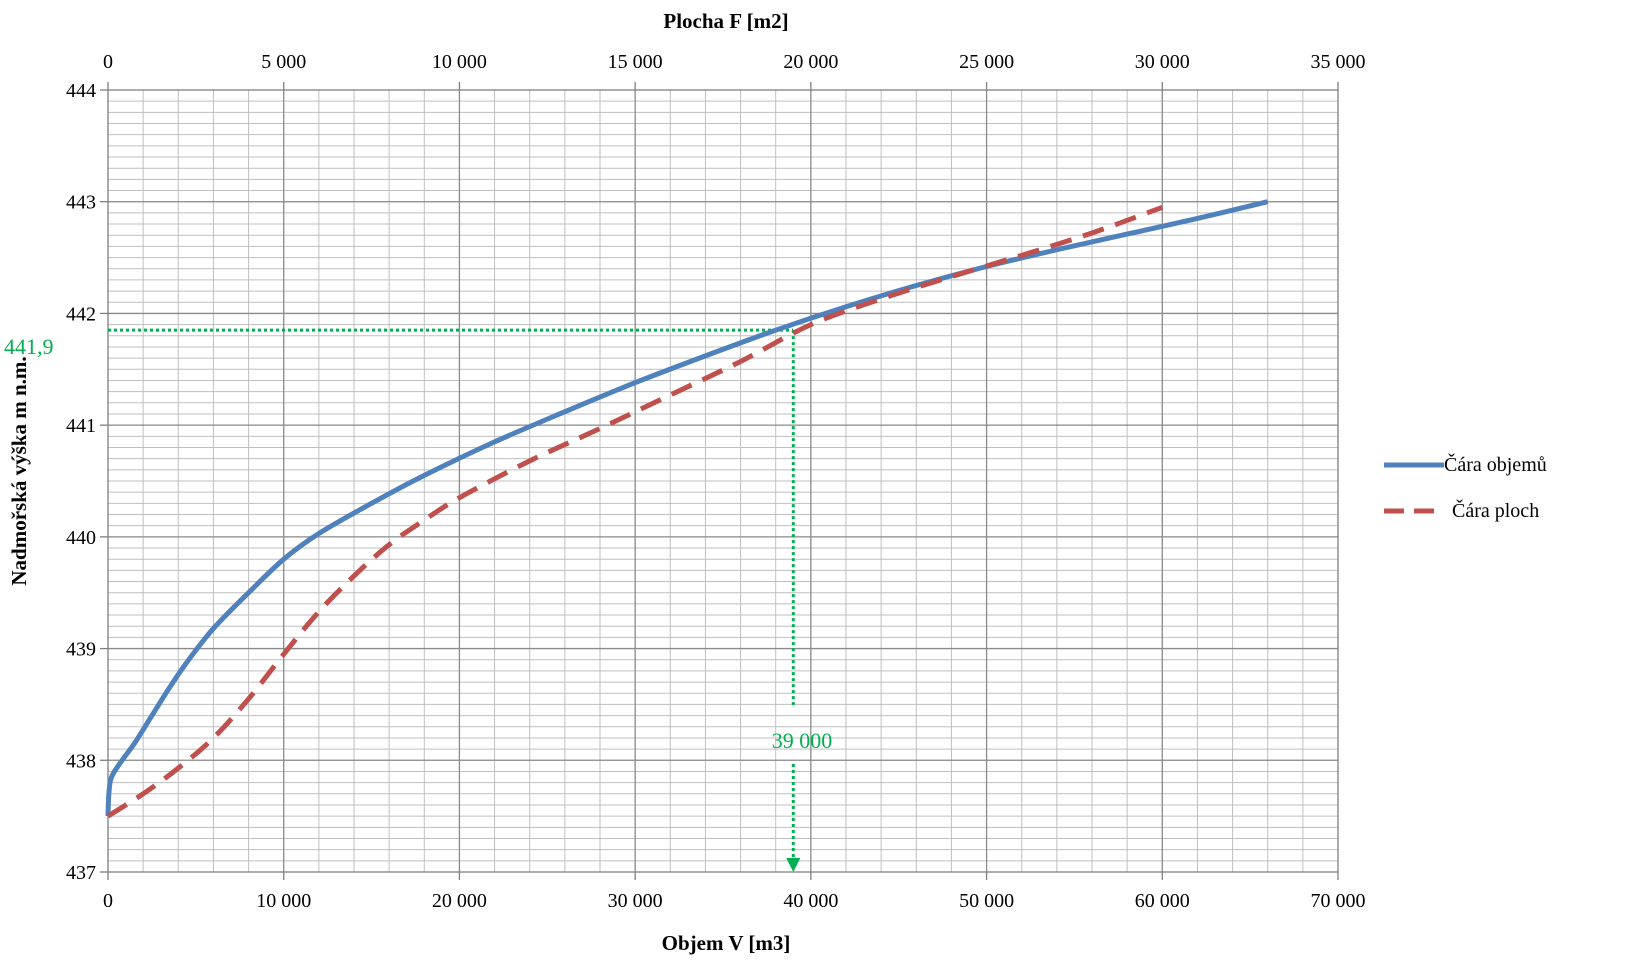  Describe the element at coordinates (635, 62) in the screenshot. I see `top-tick-label: 15 000` at that location.